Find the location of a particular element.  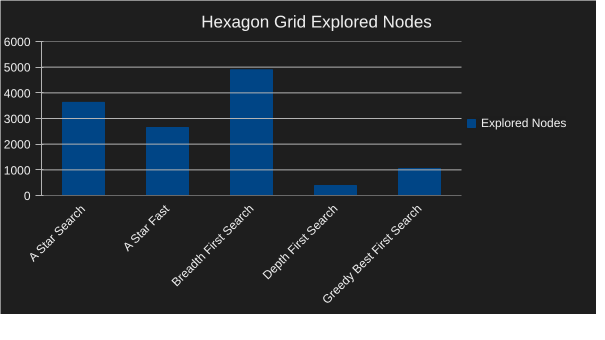

y-tick-label: 4000 is located at coordinates (17, 93).